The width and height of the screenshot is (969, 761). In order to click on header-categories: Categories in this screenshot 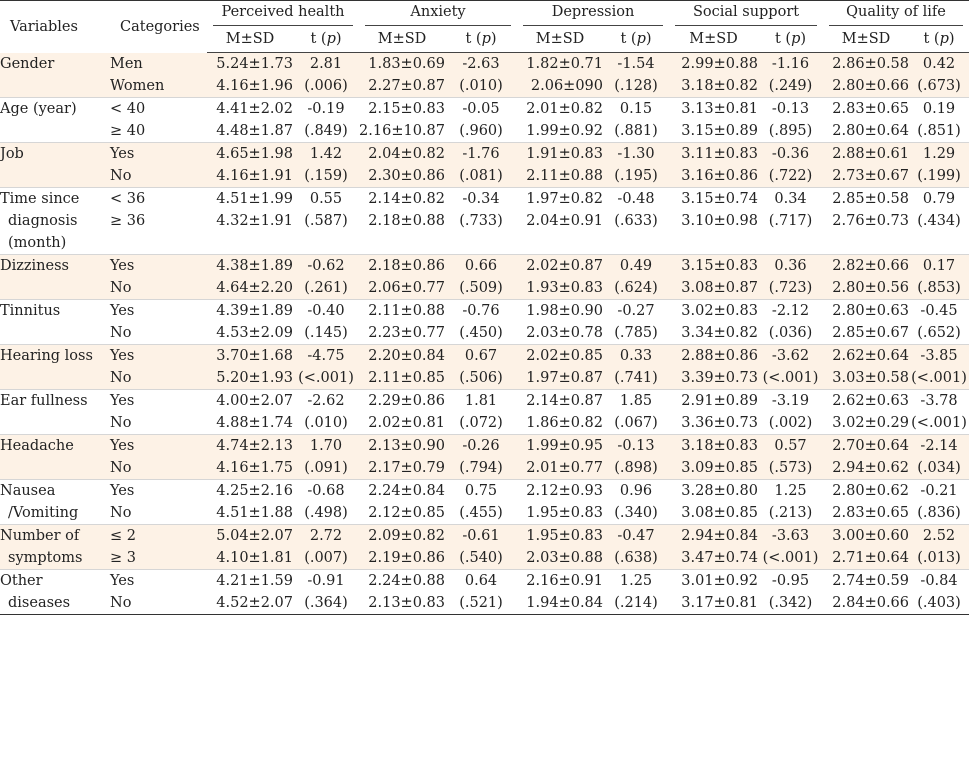, I will do `click(160, 26)`.